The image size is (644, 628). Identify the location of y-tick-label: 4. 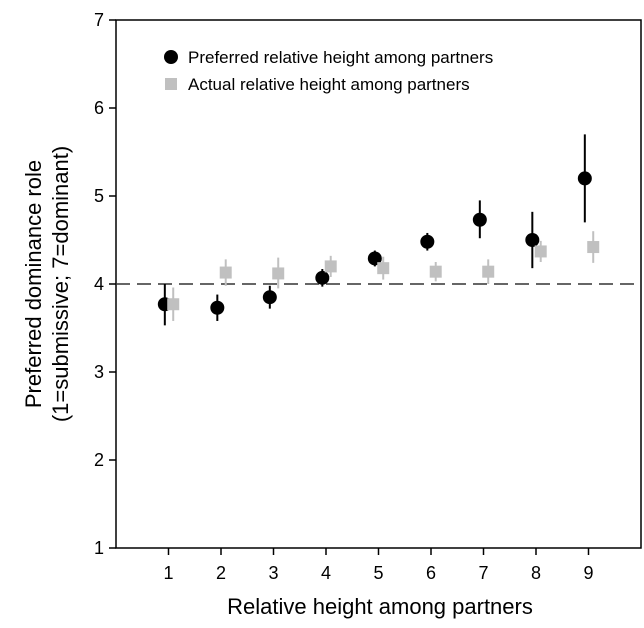
(99, 284).